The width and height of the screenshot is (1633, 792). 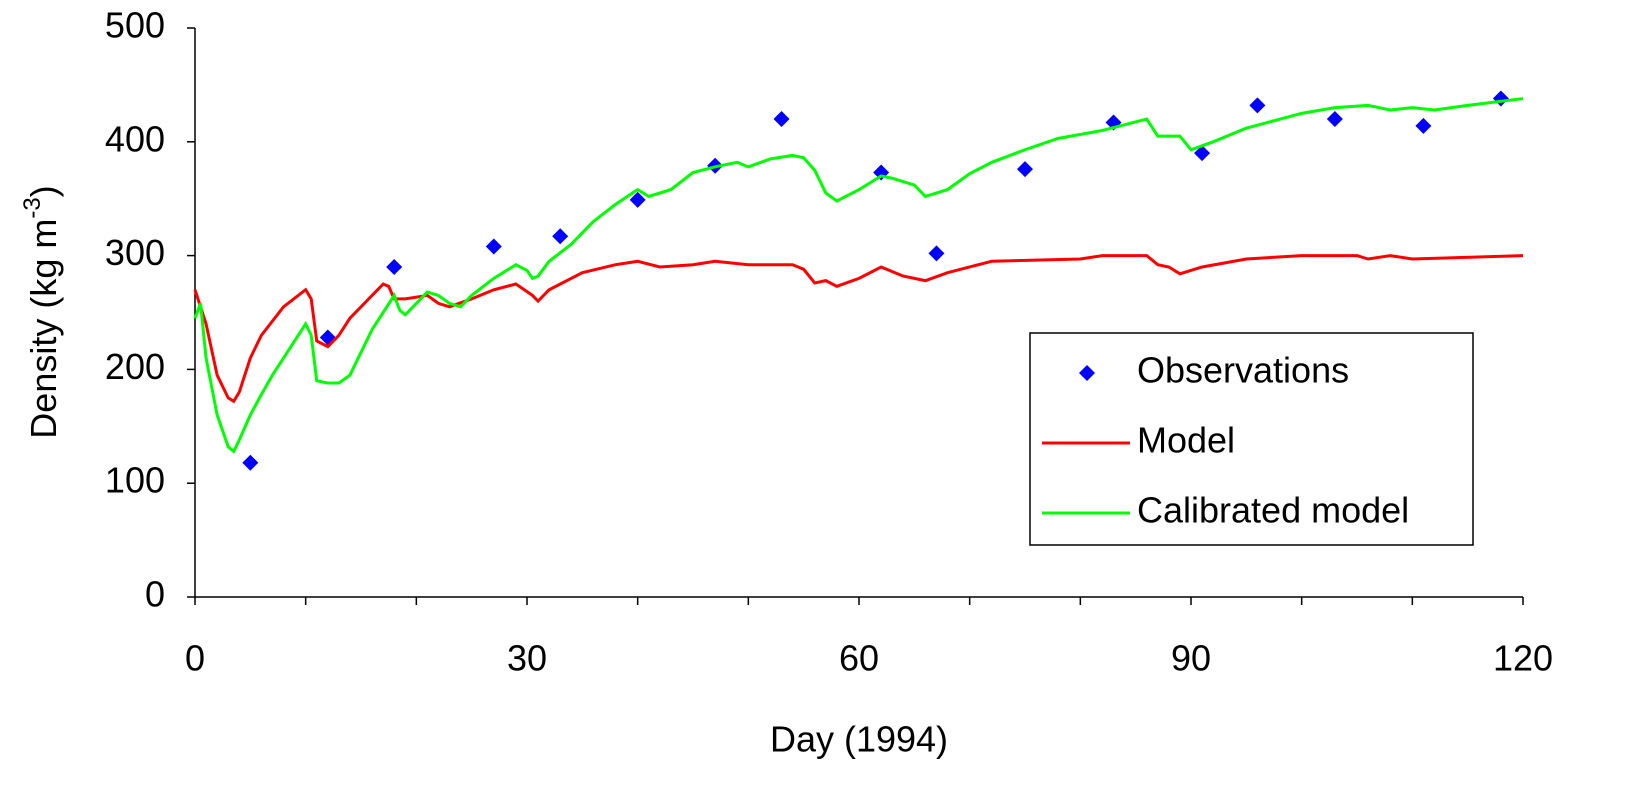 I want to click on legend-label: Model, so click(x=1186, y=440).